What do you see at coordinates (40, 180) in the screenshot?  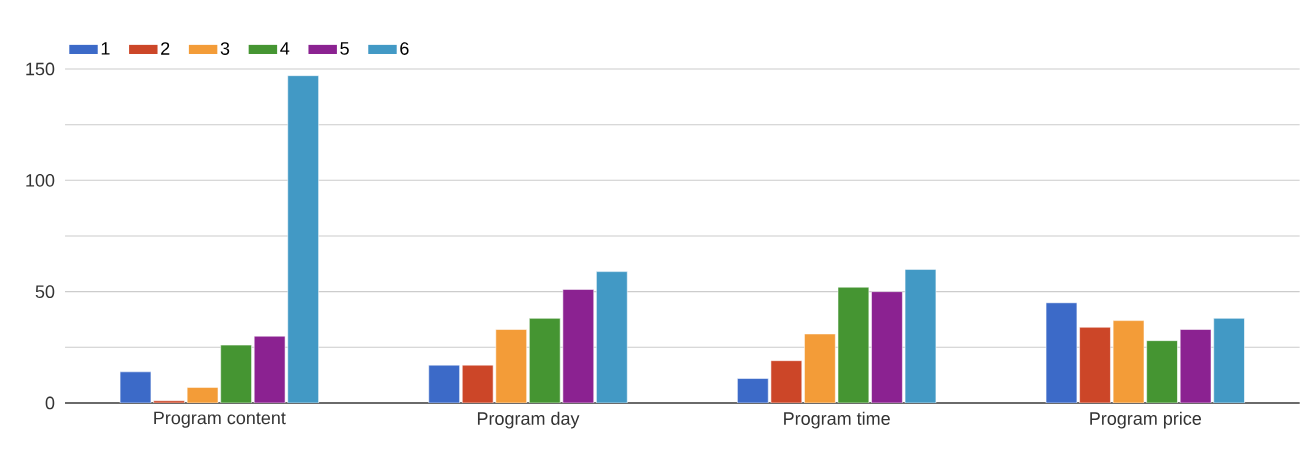 I see `y-tick-label: 100` at bounding box center [40, 180].